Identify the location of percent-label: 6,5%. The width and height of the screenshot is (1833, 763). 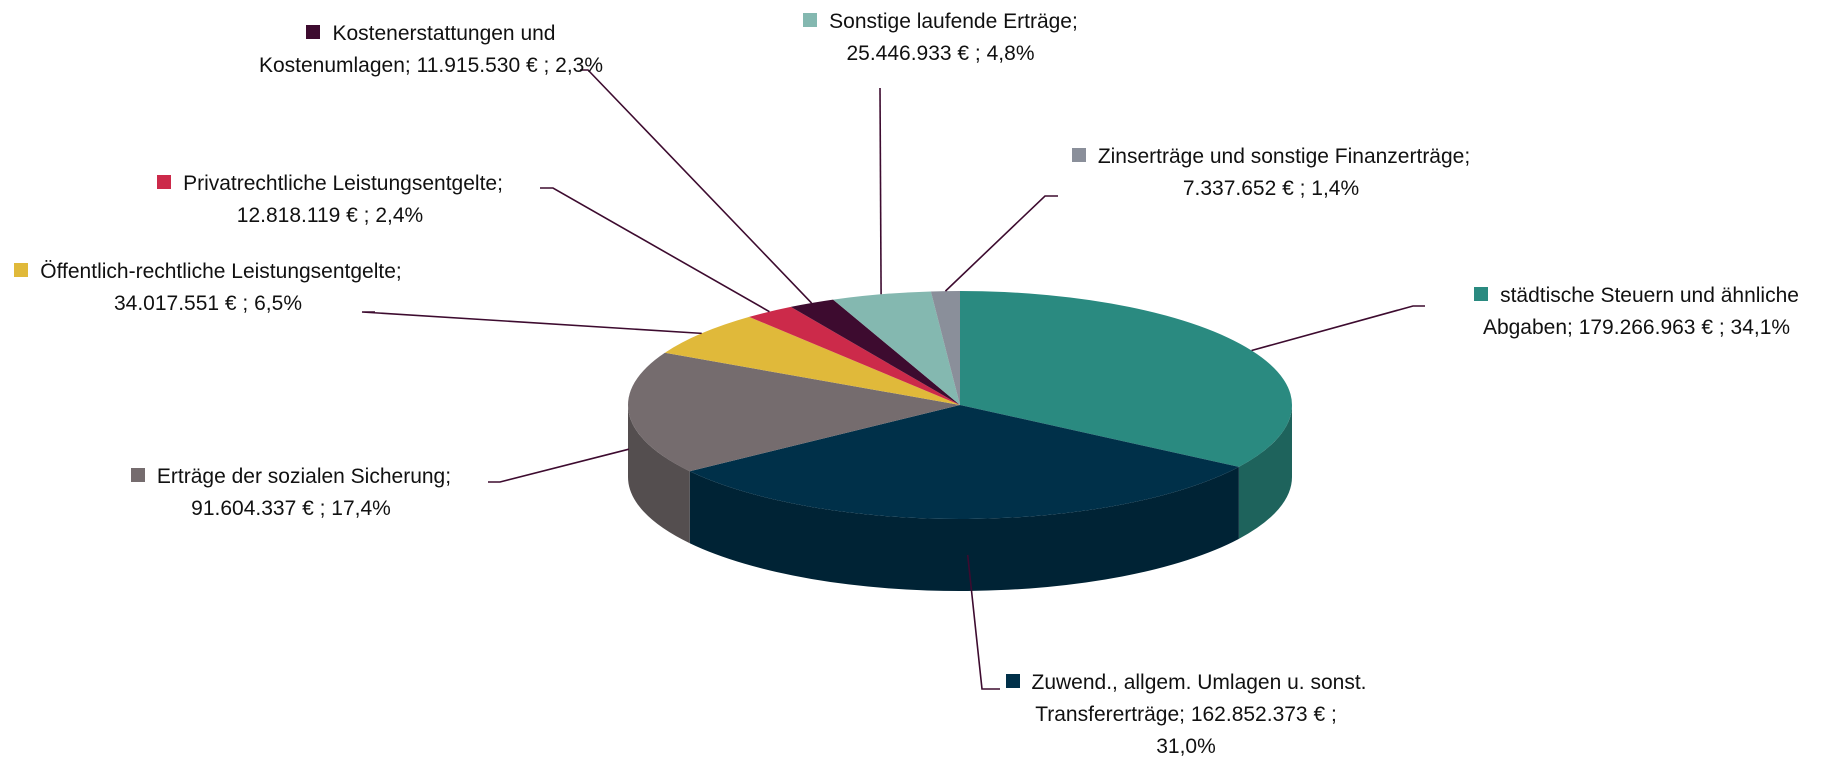
(278, 303).